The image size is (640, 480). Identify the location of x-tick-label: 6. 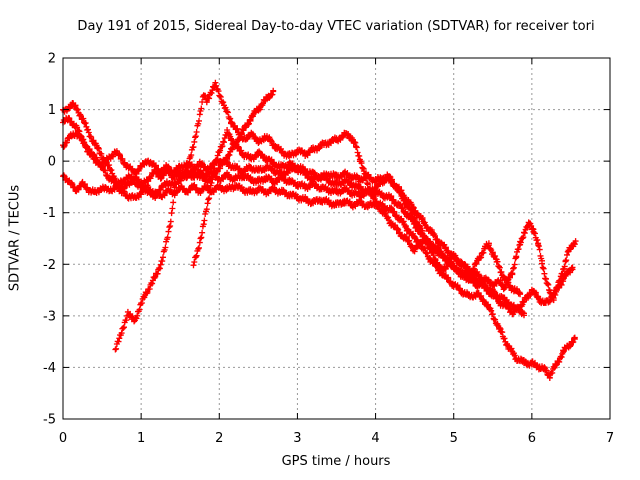
(532, 438).